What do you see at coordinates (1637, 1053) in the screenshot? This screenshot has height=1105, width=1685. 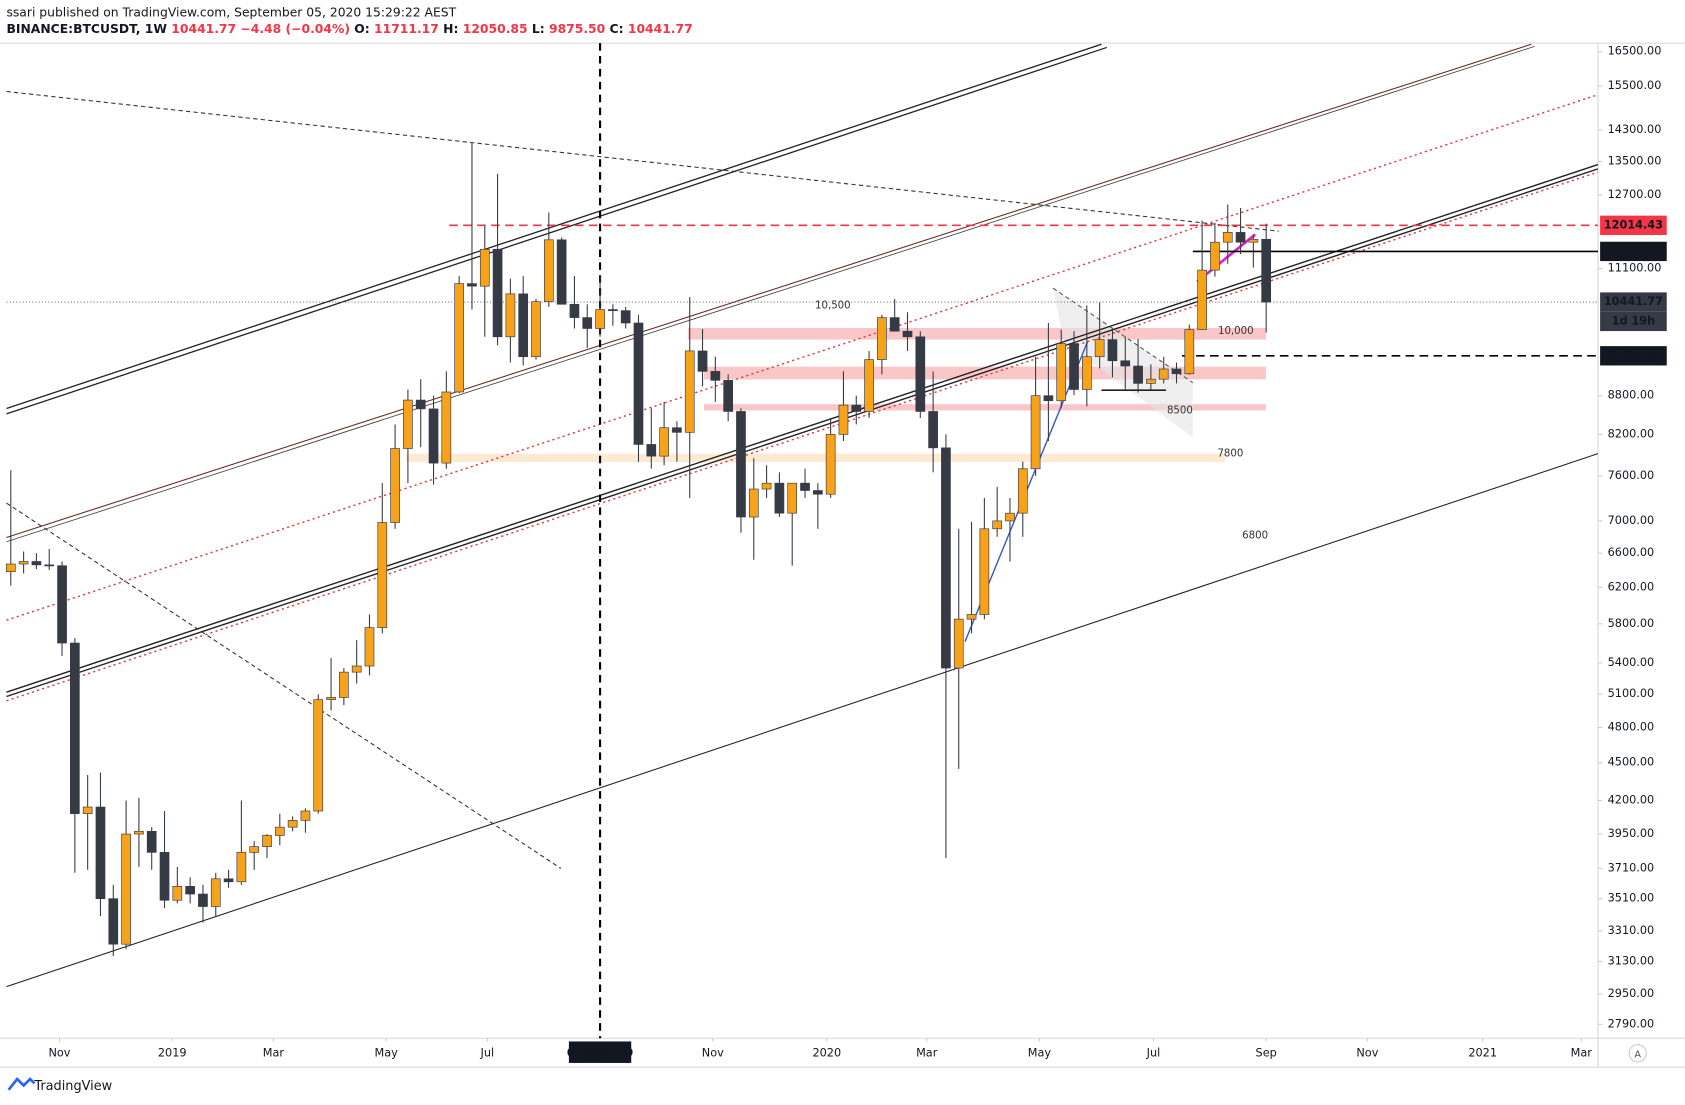 I see `auto-scale-button` at bounding box center [1637, 1053].